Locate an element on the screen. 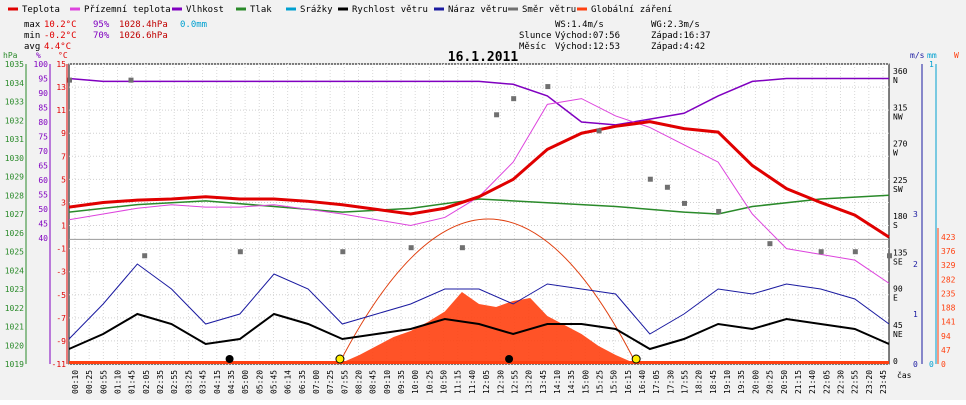 The height and width of the screenshot is (405, 966). radiation-max-curve is located at coordinates (487, 291).